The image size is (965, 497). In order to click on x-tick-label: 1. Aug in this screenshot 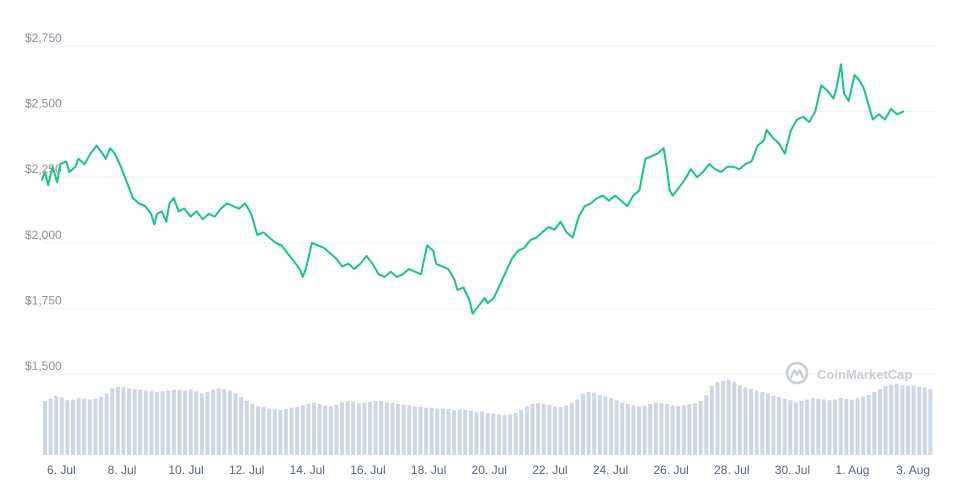, I will do `click(852, 470)`.